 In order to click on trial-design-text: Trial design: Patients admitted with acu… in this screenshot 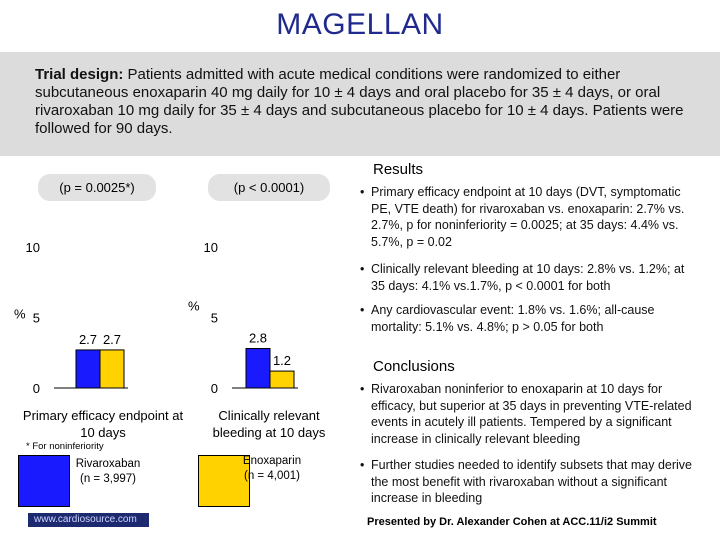, I will do `click(360, 102)`.